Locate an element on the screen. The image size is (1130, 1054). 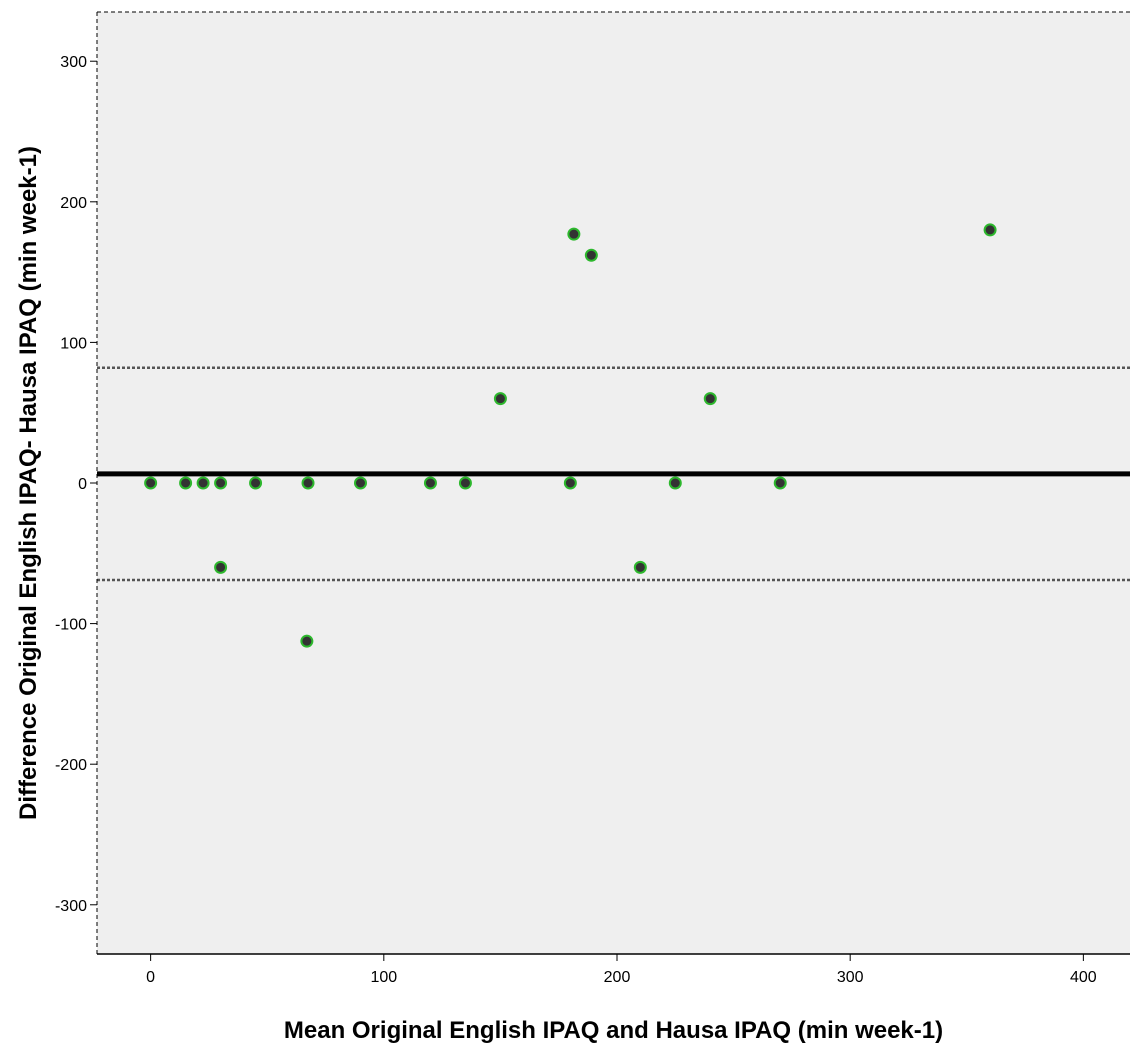
y-tick-label: 100 is located at coordinates (73, 343).